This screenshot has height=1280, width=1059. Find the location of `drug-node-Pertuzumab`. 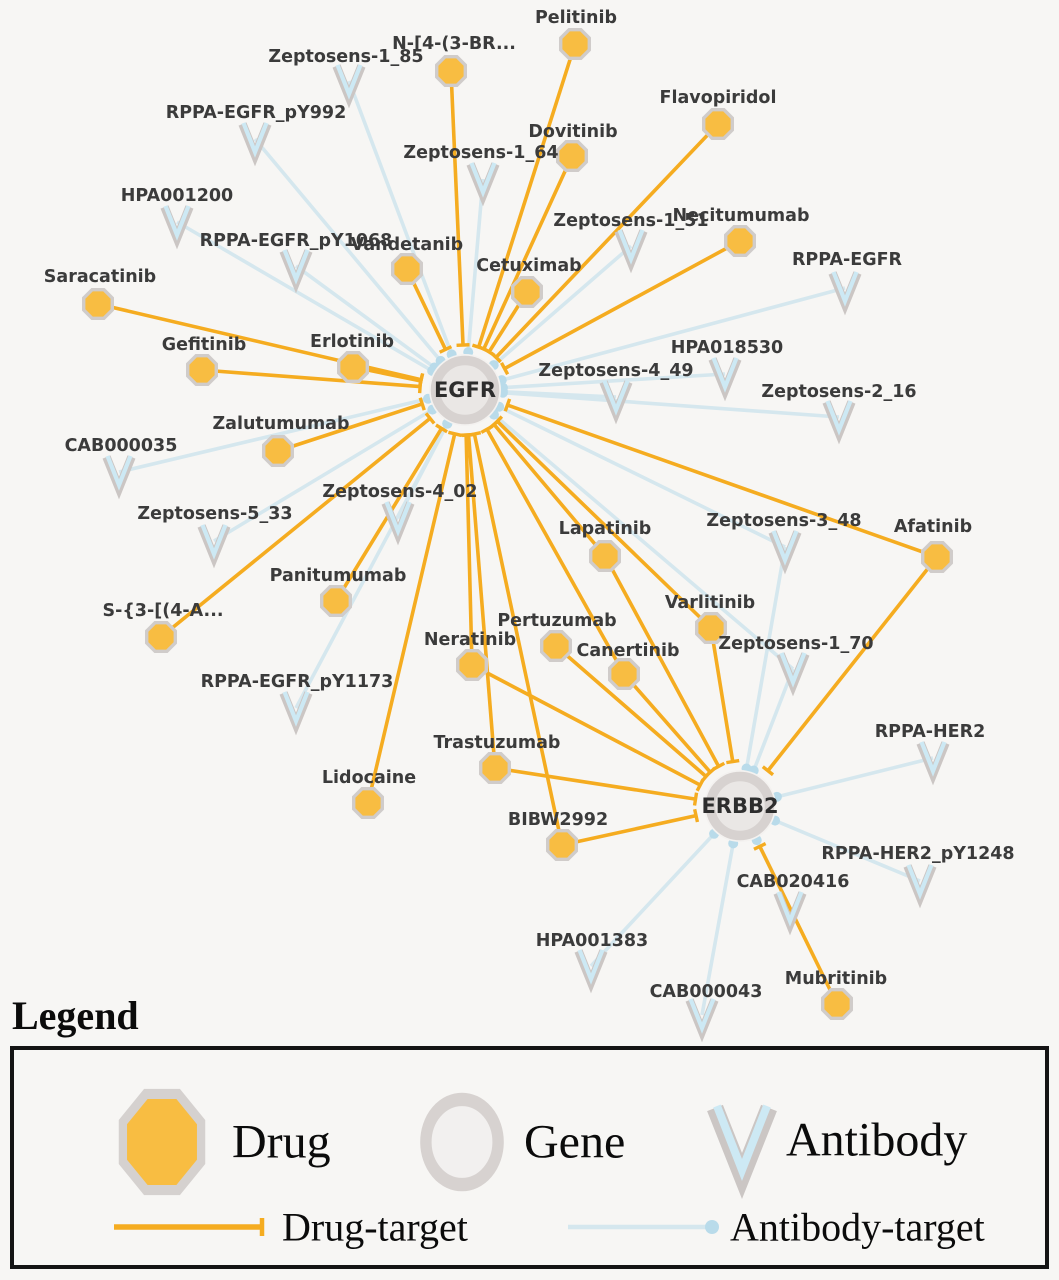

drug-node-Pertuzumab is located at coordinates (556, 646).